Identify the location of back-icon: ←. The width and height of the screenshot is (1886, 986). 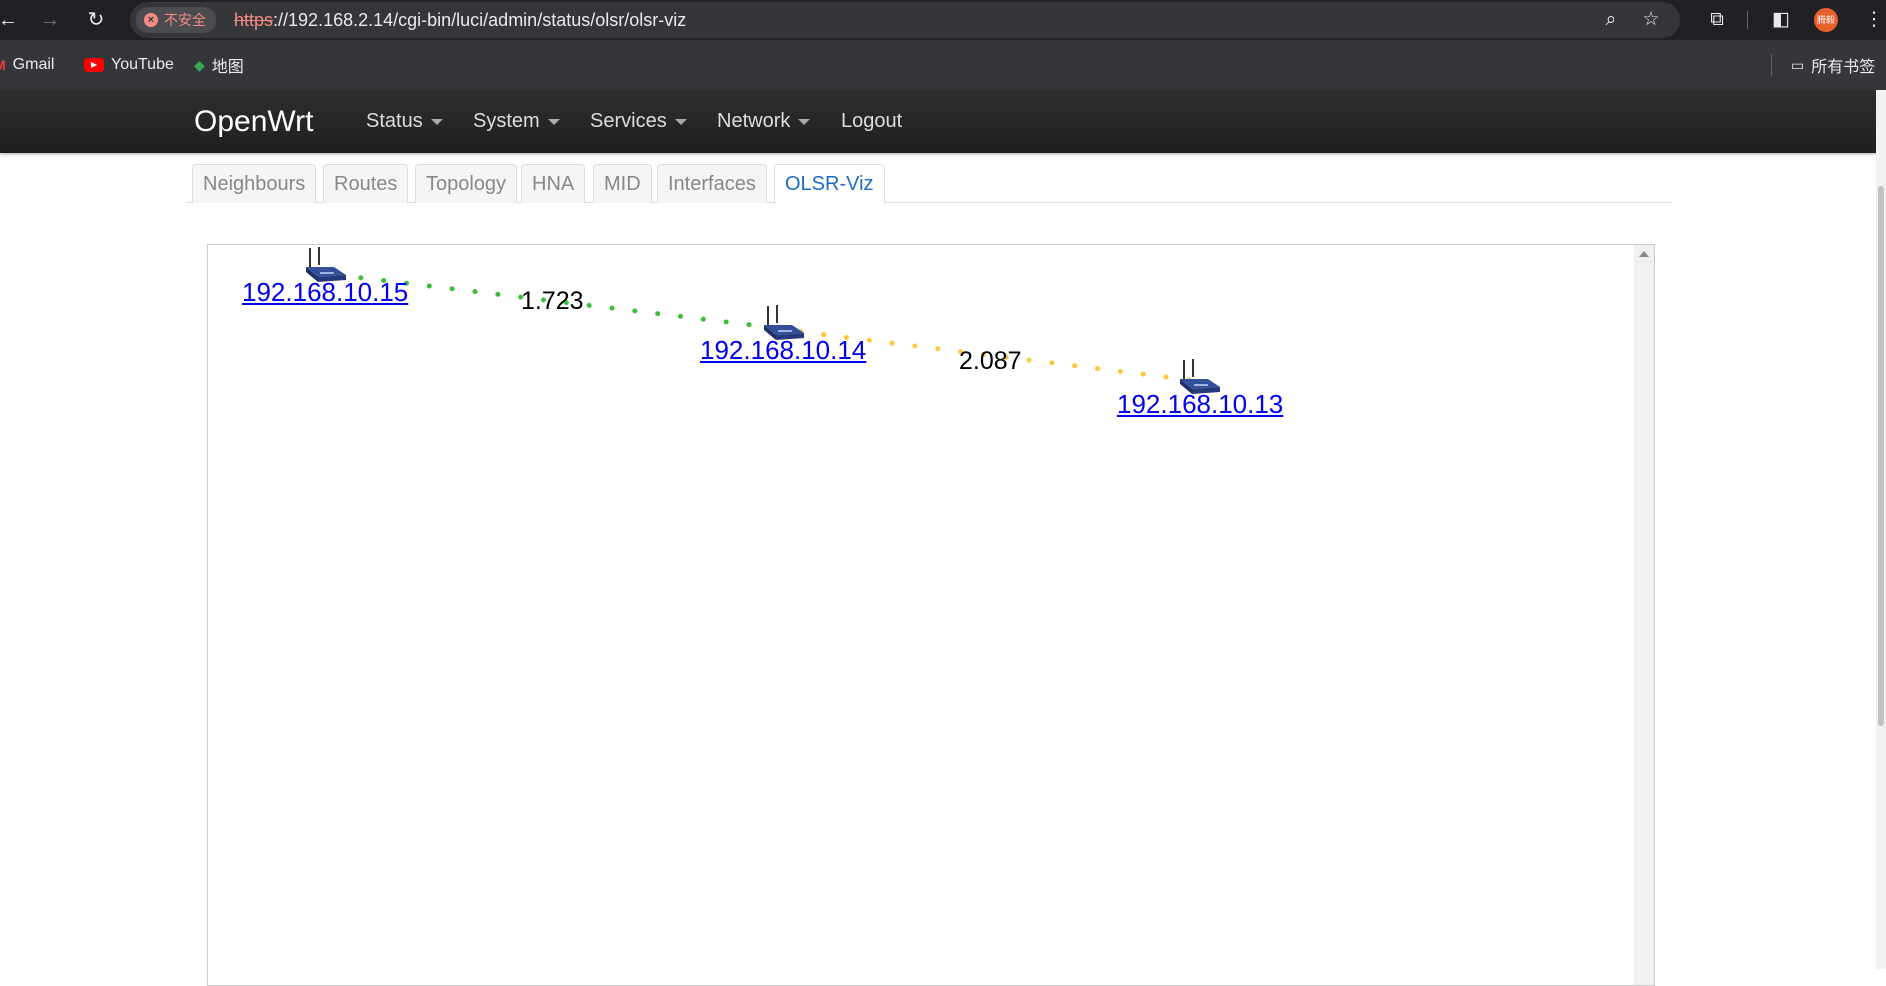
(9, 20).